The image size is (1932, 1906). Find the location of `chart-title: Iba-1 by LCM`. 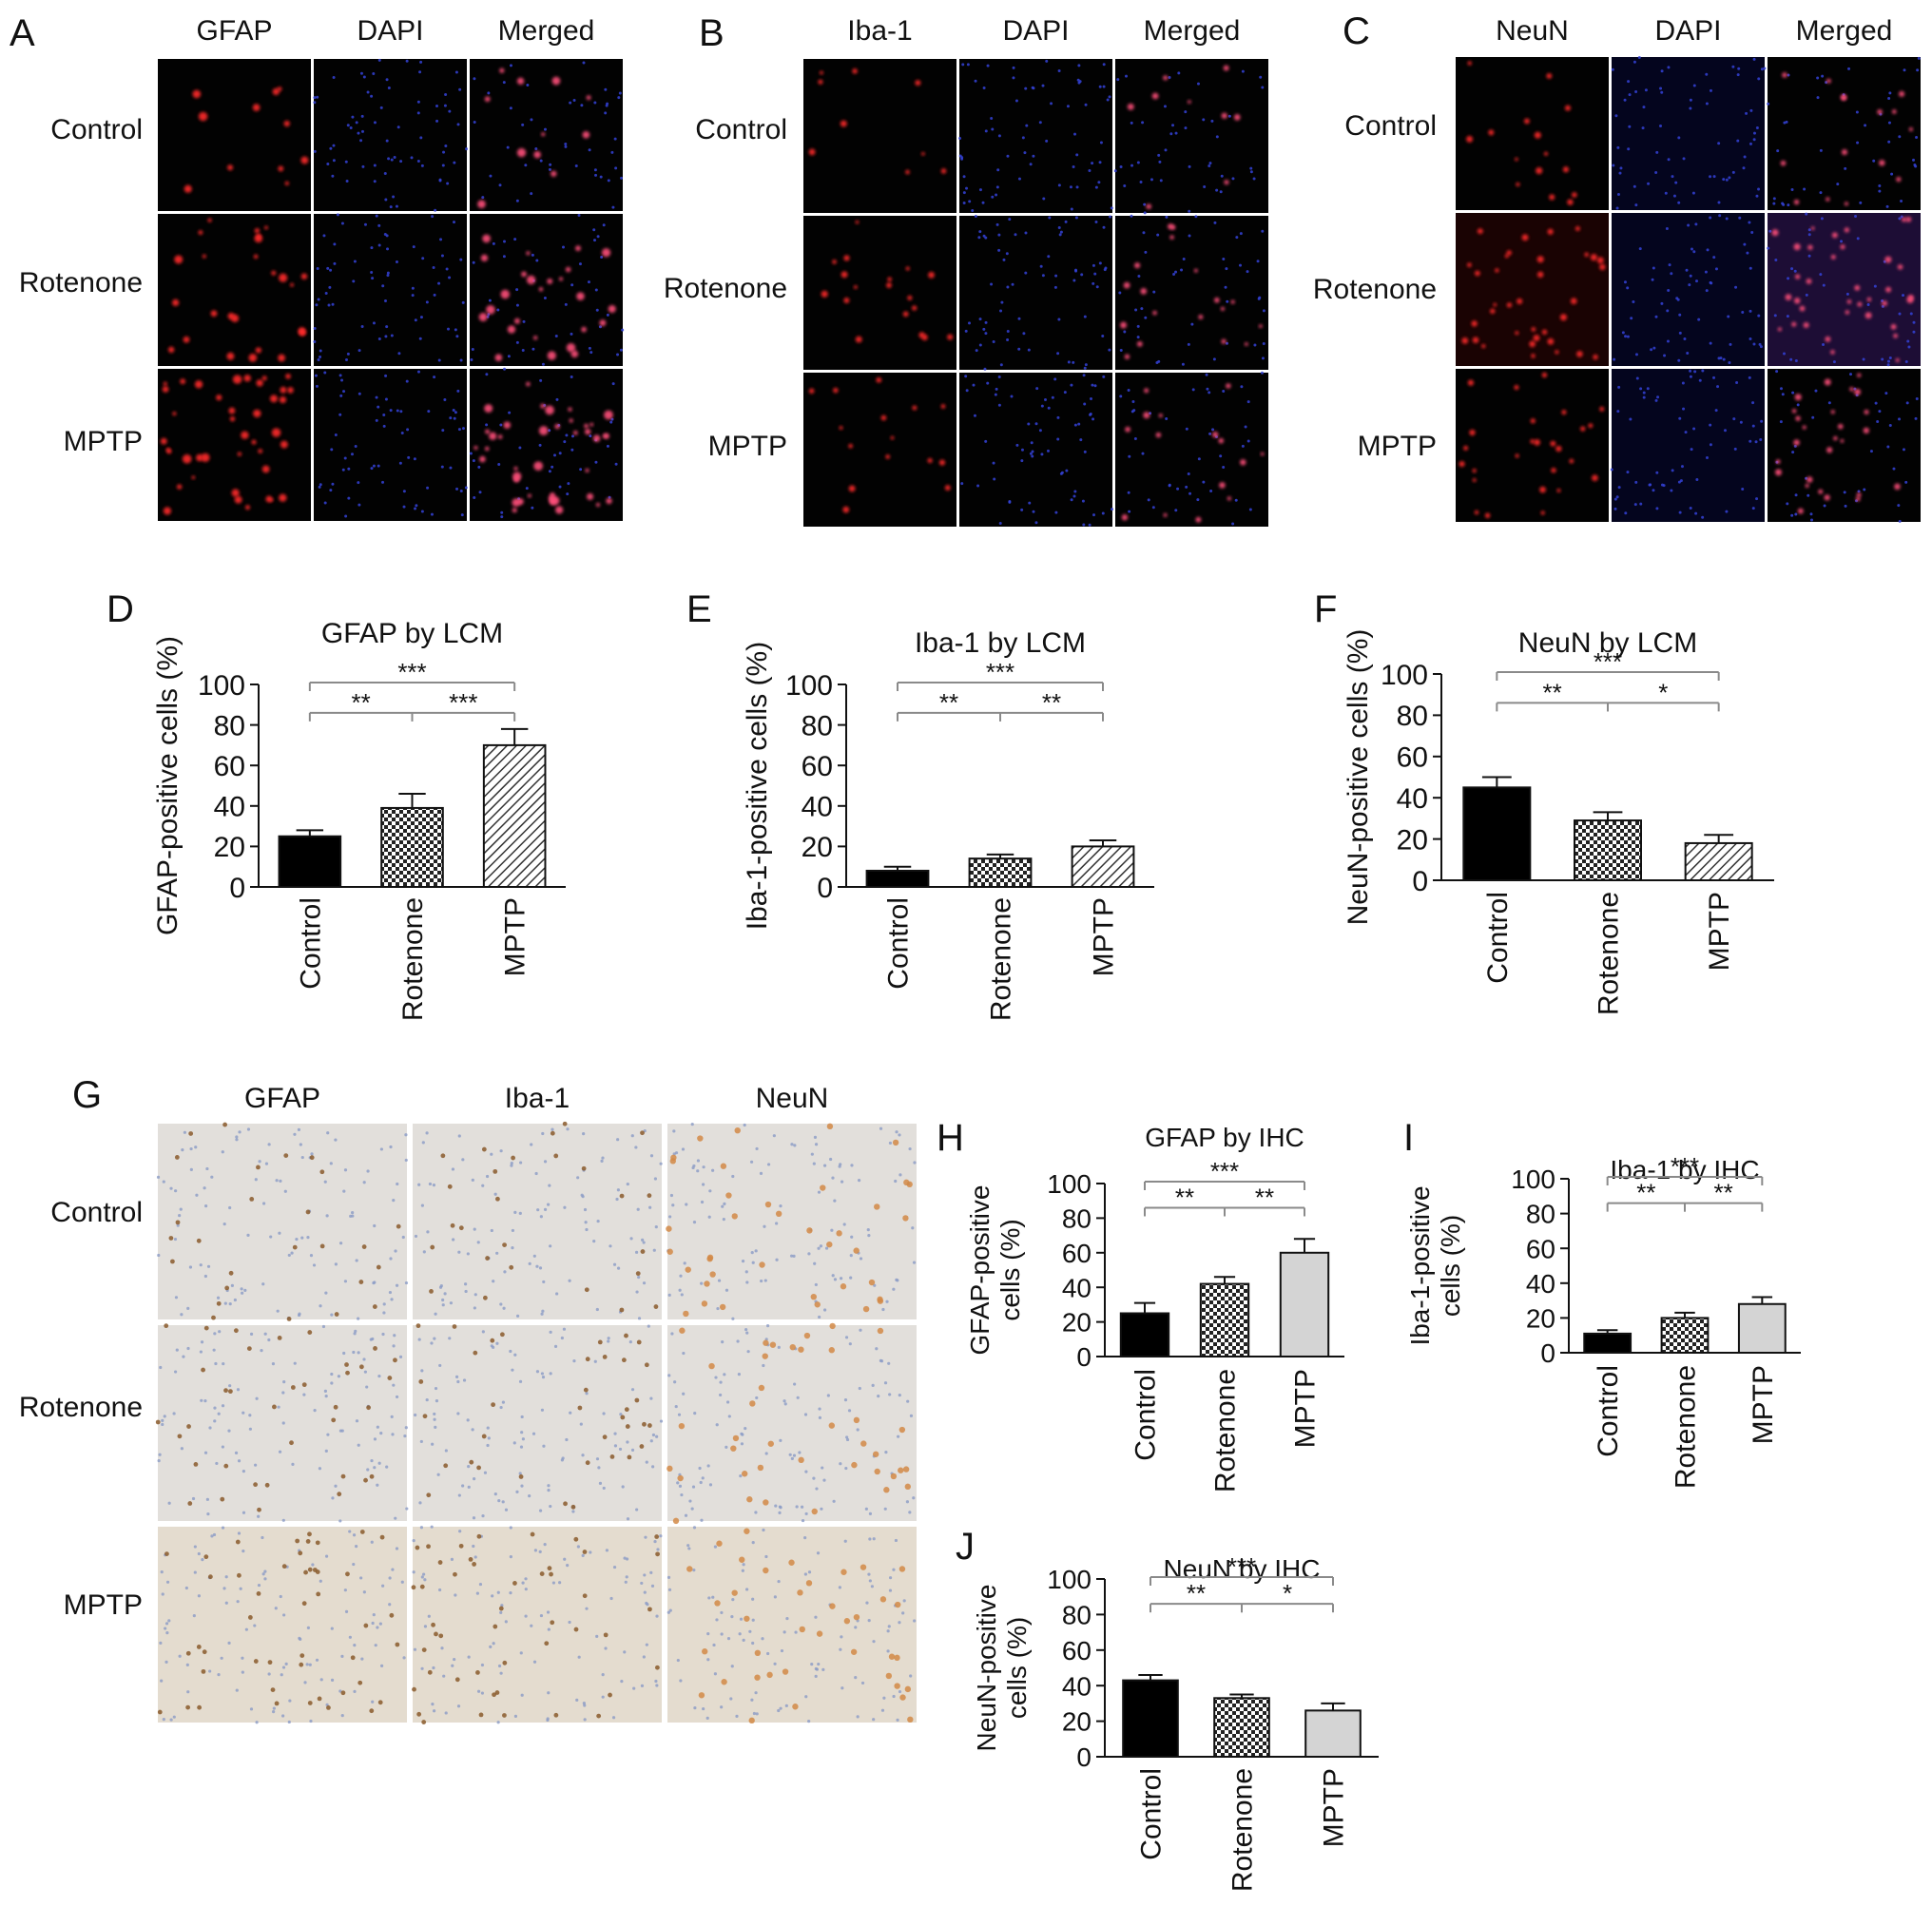

chart-title: Iba-1 by LCM is located at coordinates (1000, 643).